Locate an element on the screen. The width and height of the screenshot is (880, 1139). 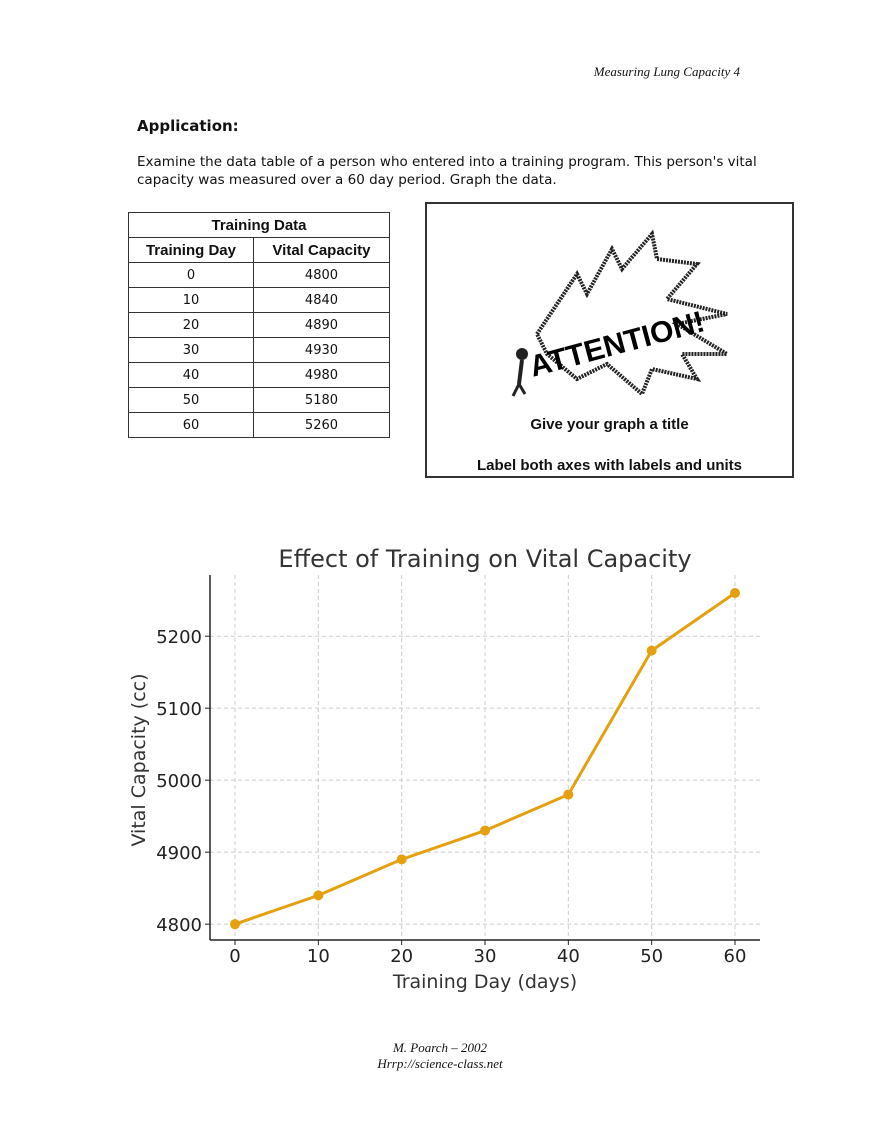
vital-capacity-cell: 5180 is located at coordinates (321, 400).